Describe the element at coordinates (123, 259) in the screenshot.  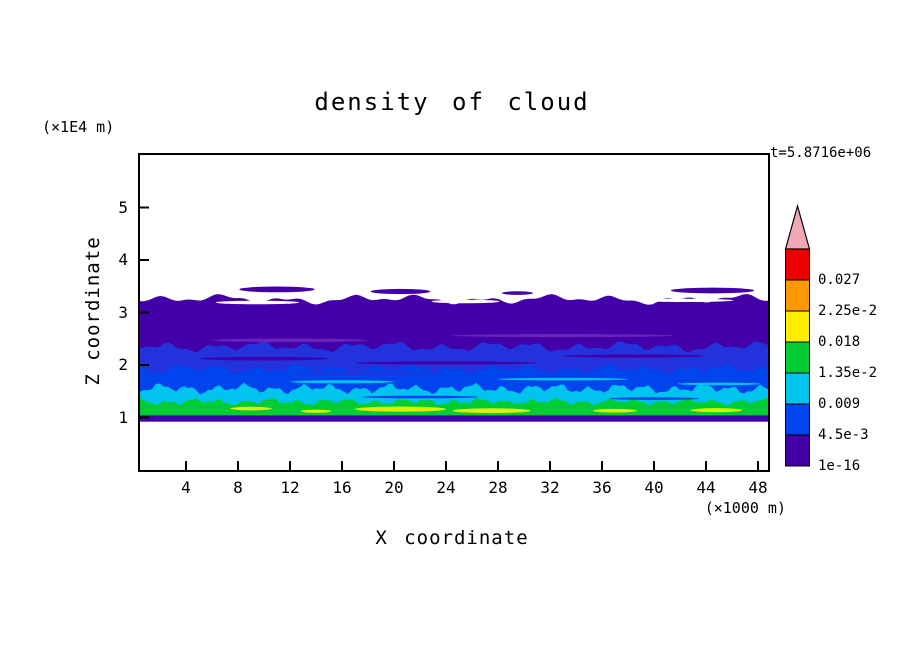
I see `y-tick-label: 4` at that location.